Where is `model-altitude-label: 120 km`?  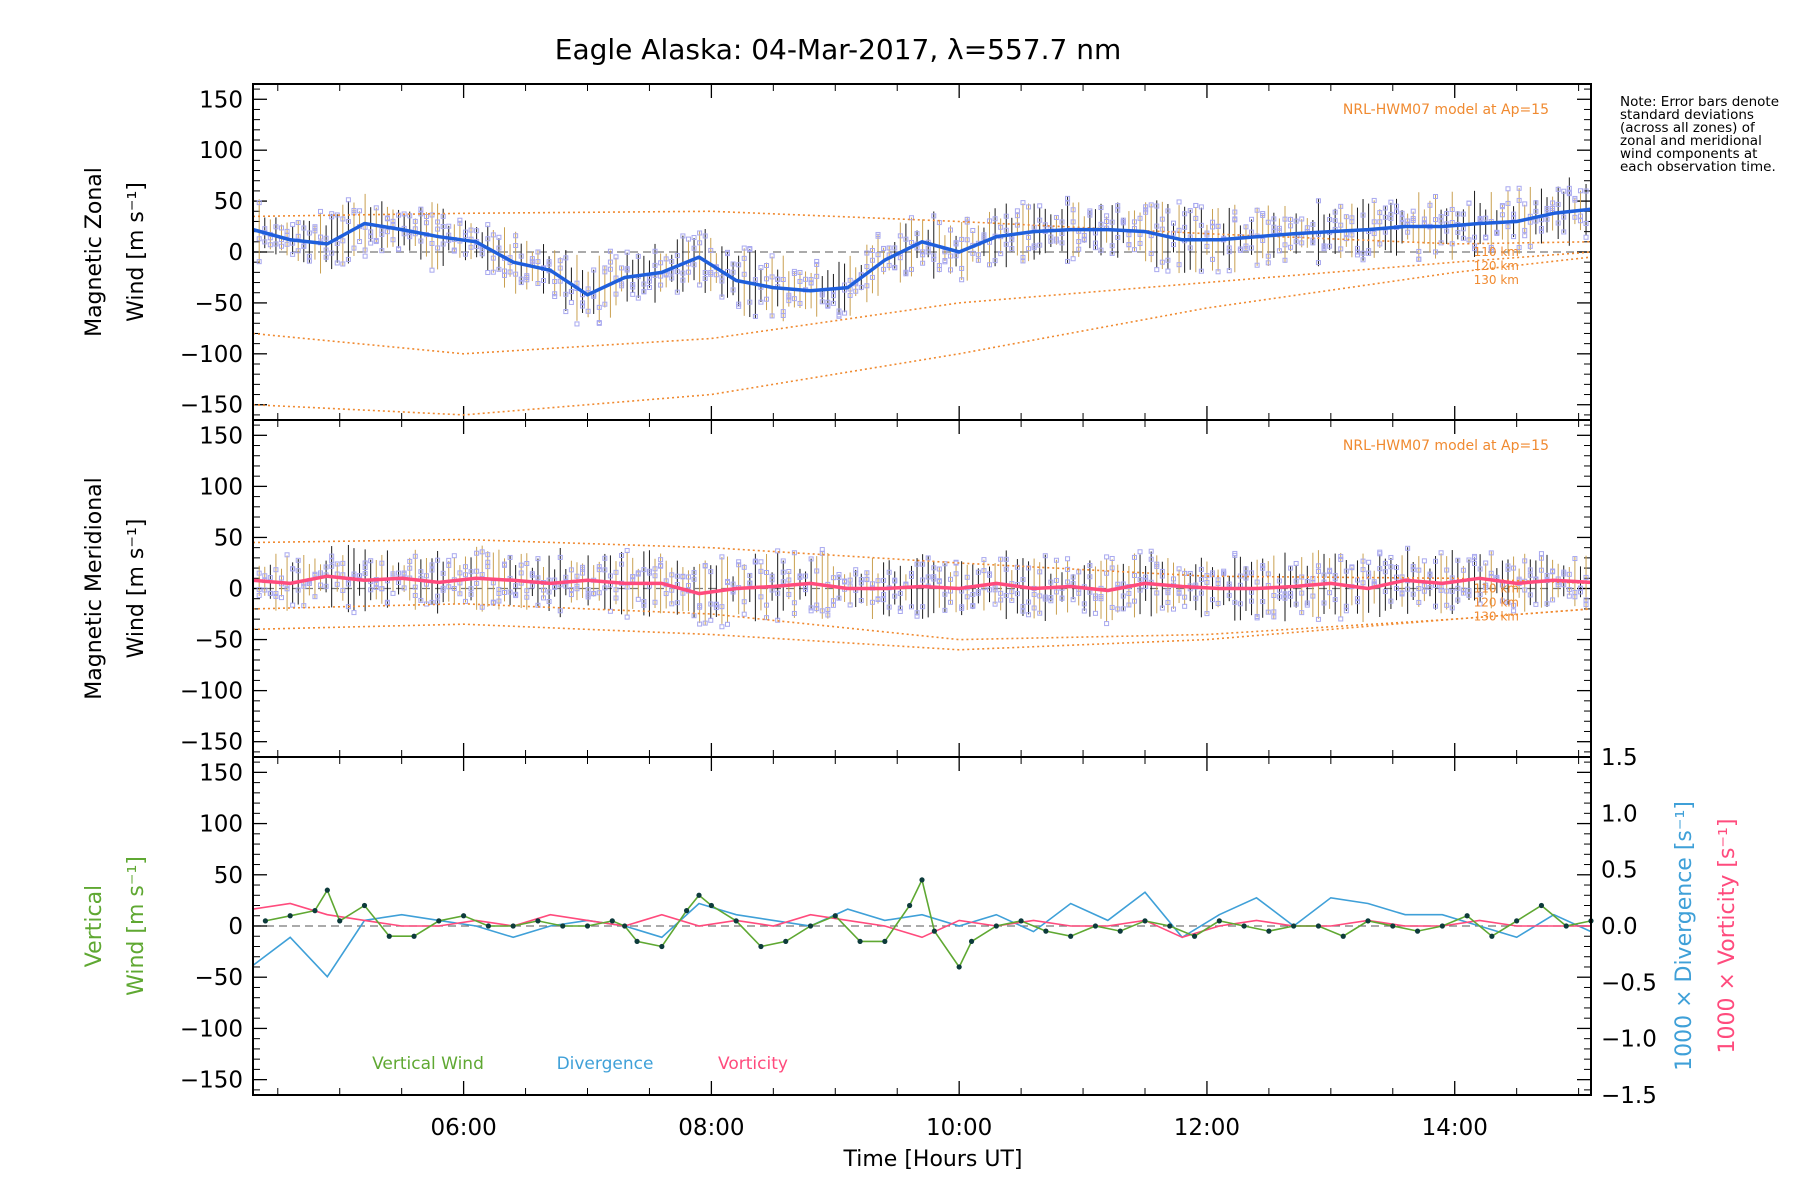
model-altitude-label: 120 km is located at coordinates (1496, 266).